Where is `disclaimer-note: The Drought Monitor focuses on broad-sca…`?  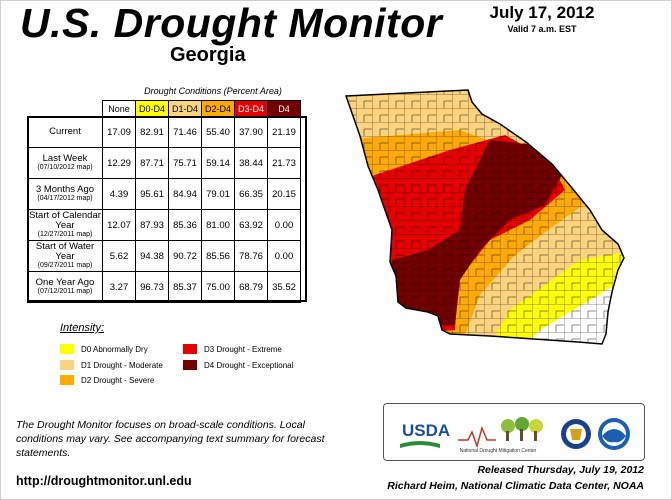
disclaimer-note: The Drought Monitor focuses on broad-sca… is located at coordinates (170, 439).